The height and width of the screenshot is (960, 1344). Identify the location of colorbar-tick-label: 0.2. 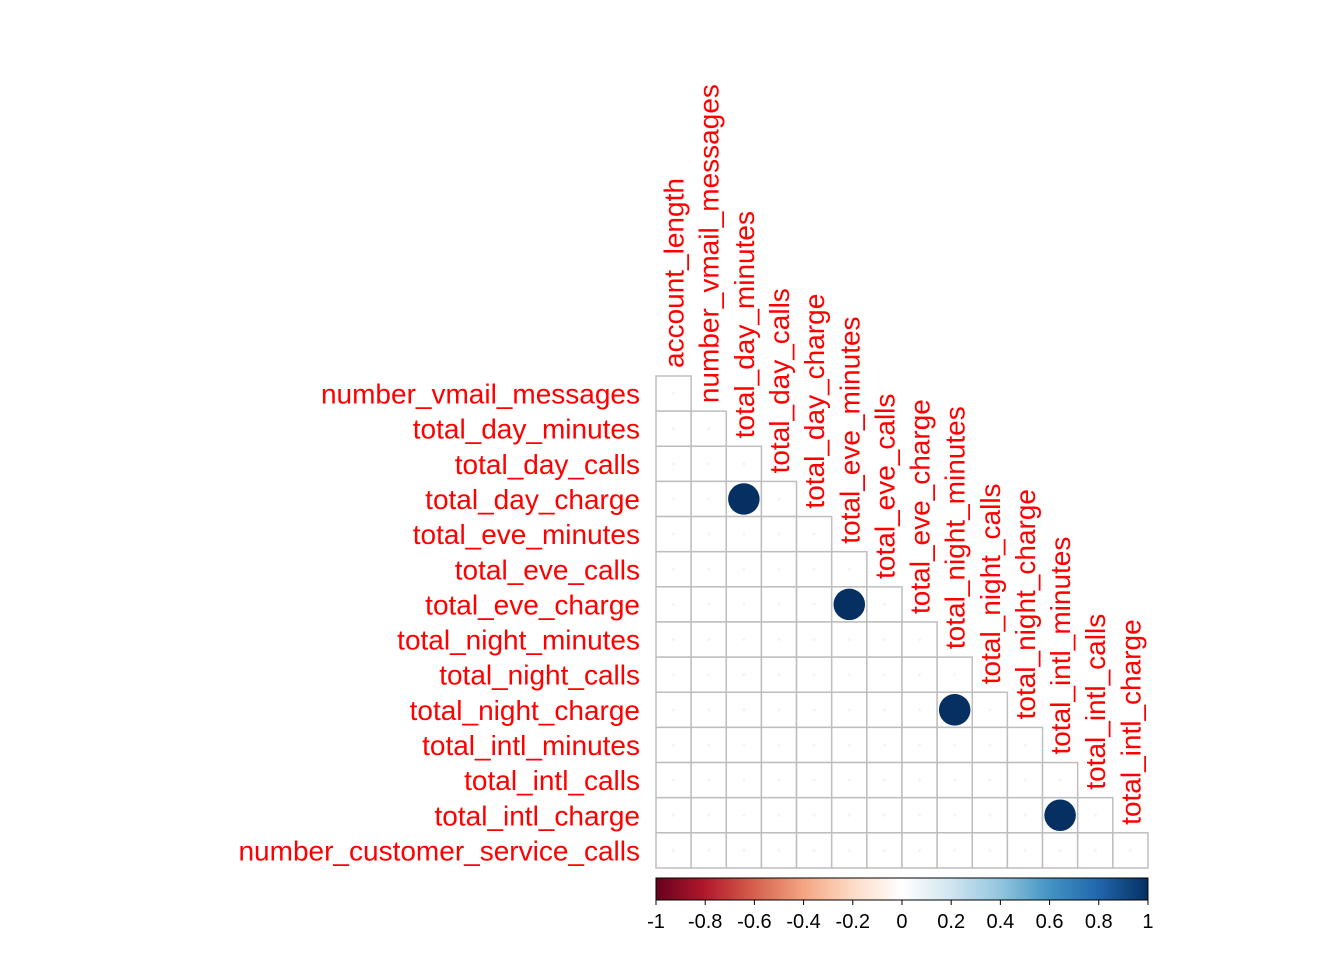
(951, 922).